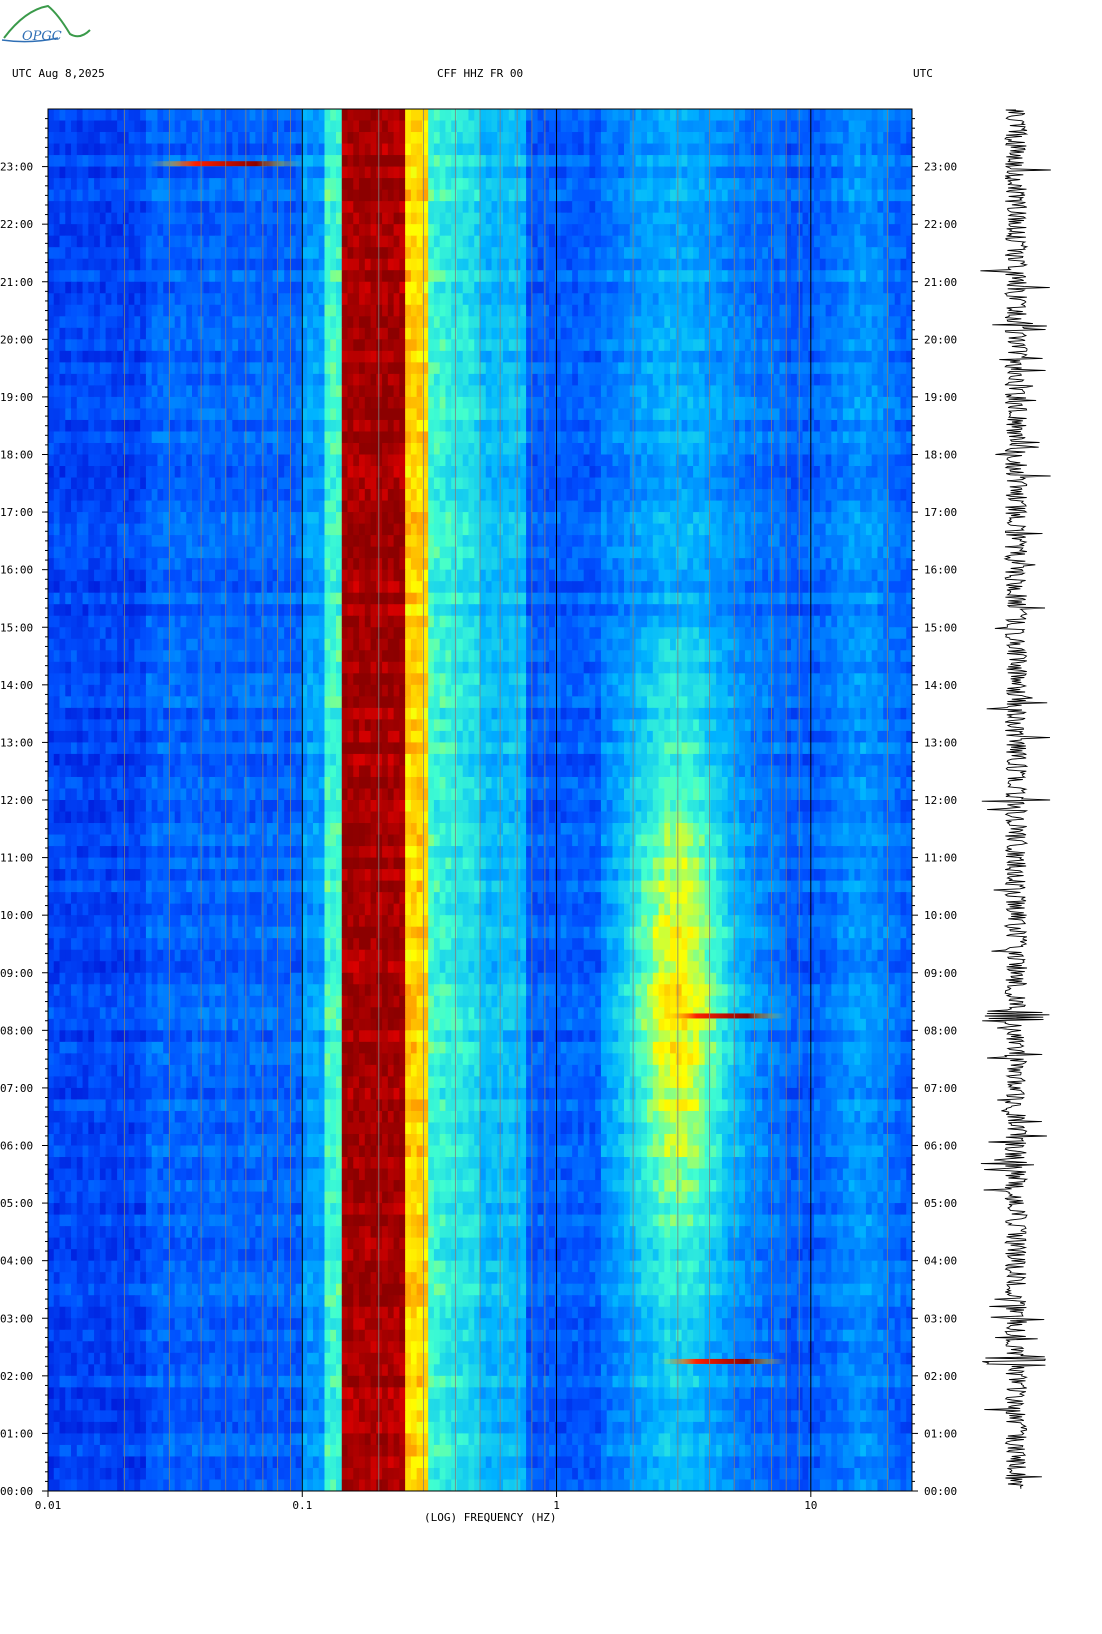 The width and height of the screenshot is (1102, 1634). Describe the element at coordinates (940, 1261) in the screenshot. I see `y-tick-label-right: 04:00` at that location.